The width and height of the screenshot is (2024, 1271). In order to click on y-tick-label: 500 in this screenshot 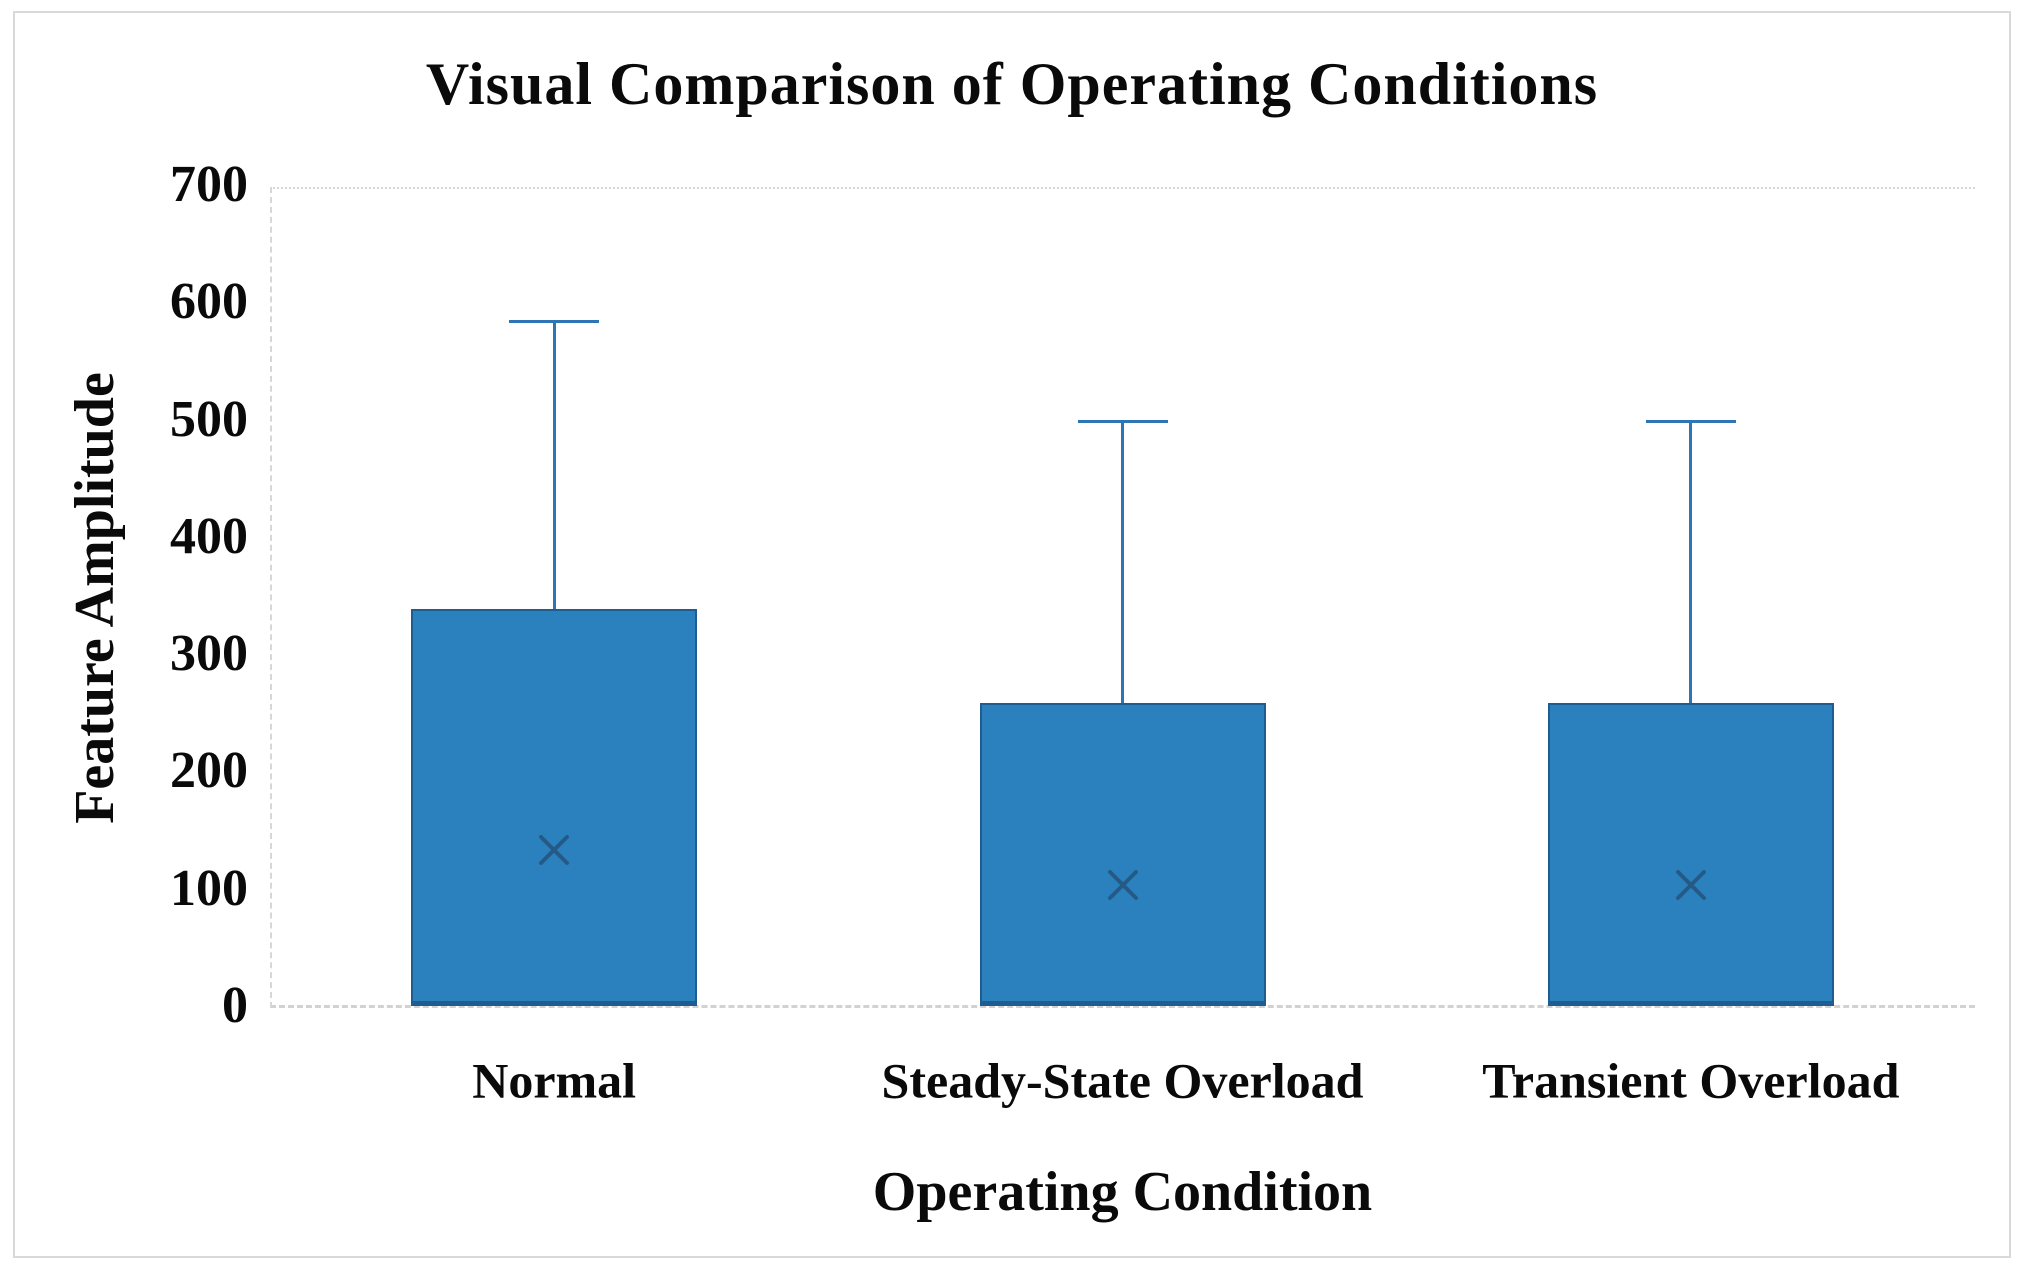, I will do `click(209, 419)`.